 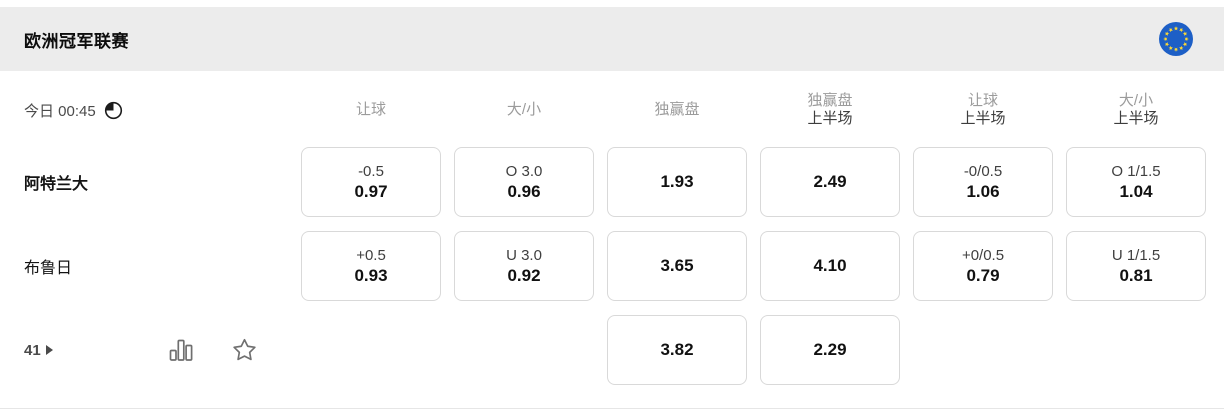 I want to click on column-header-moneyline-first-half: 独赢盘 上半场, so click(x=830, y=109).